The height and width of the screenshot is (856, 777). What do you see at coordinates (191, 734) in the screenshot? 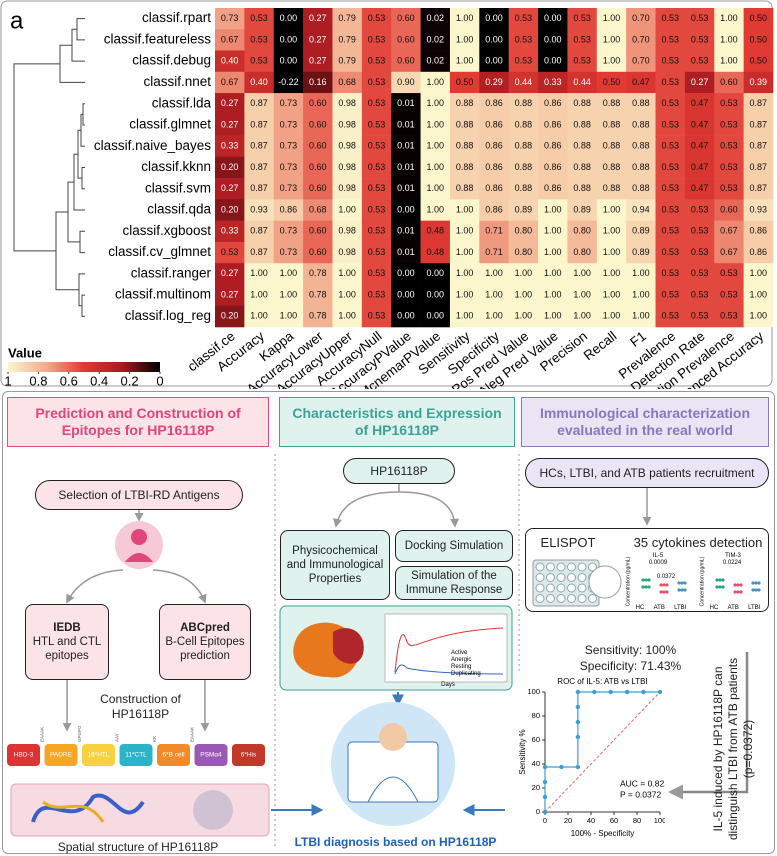
I see `linker-label: EAAAK` at bounding box center [191, 734].